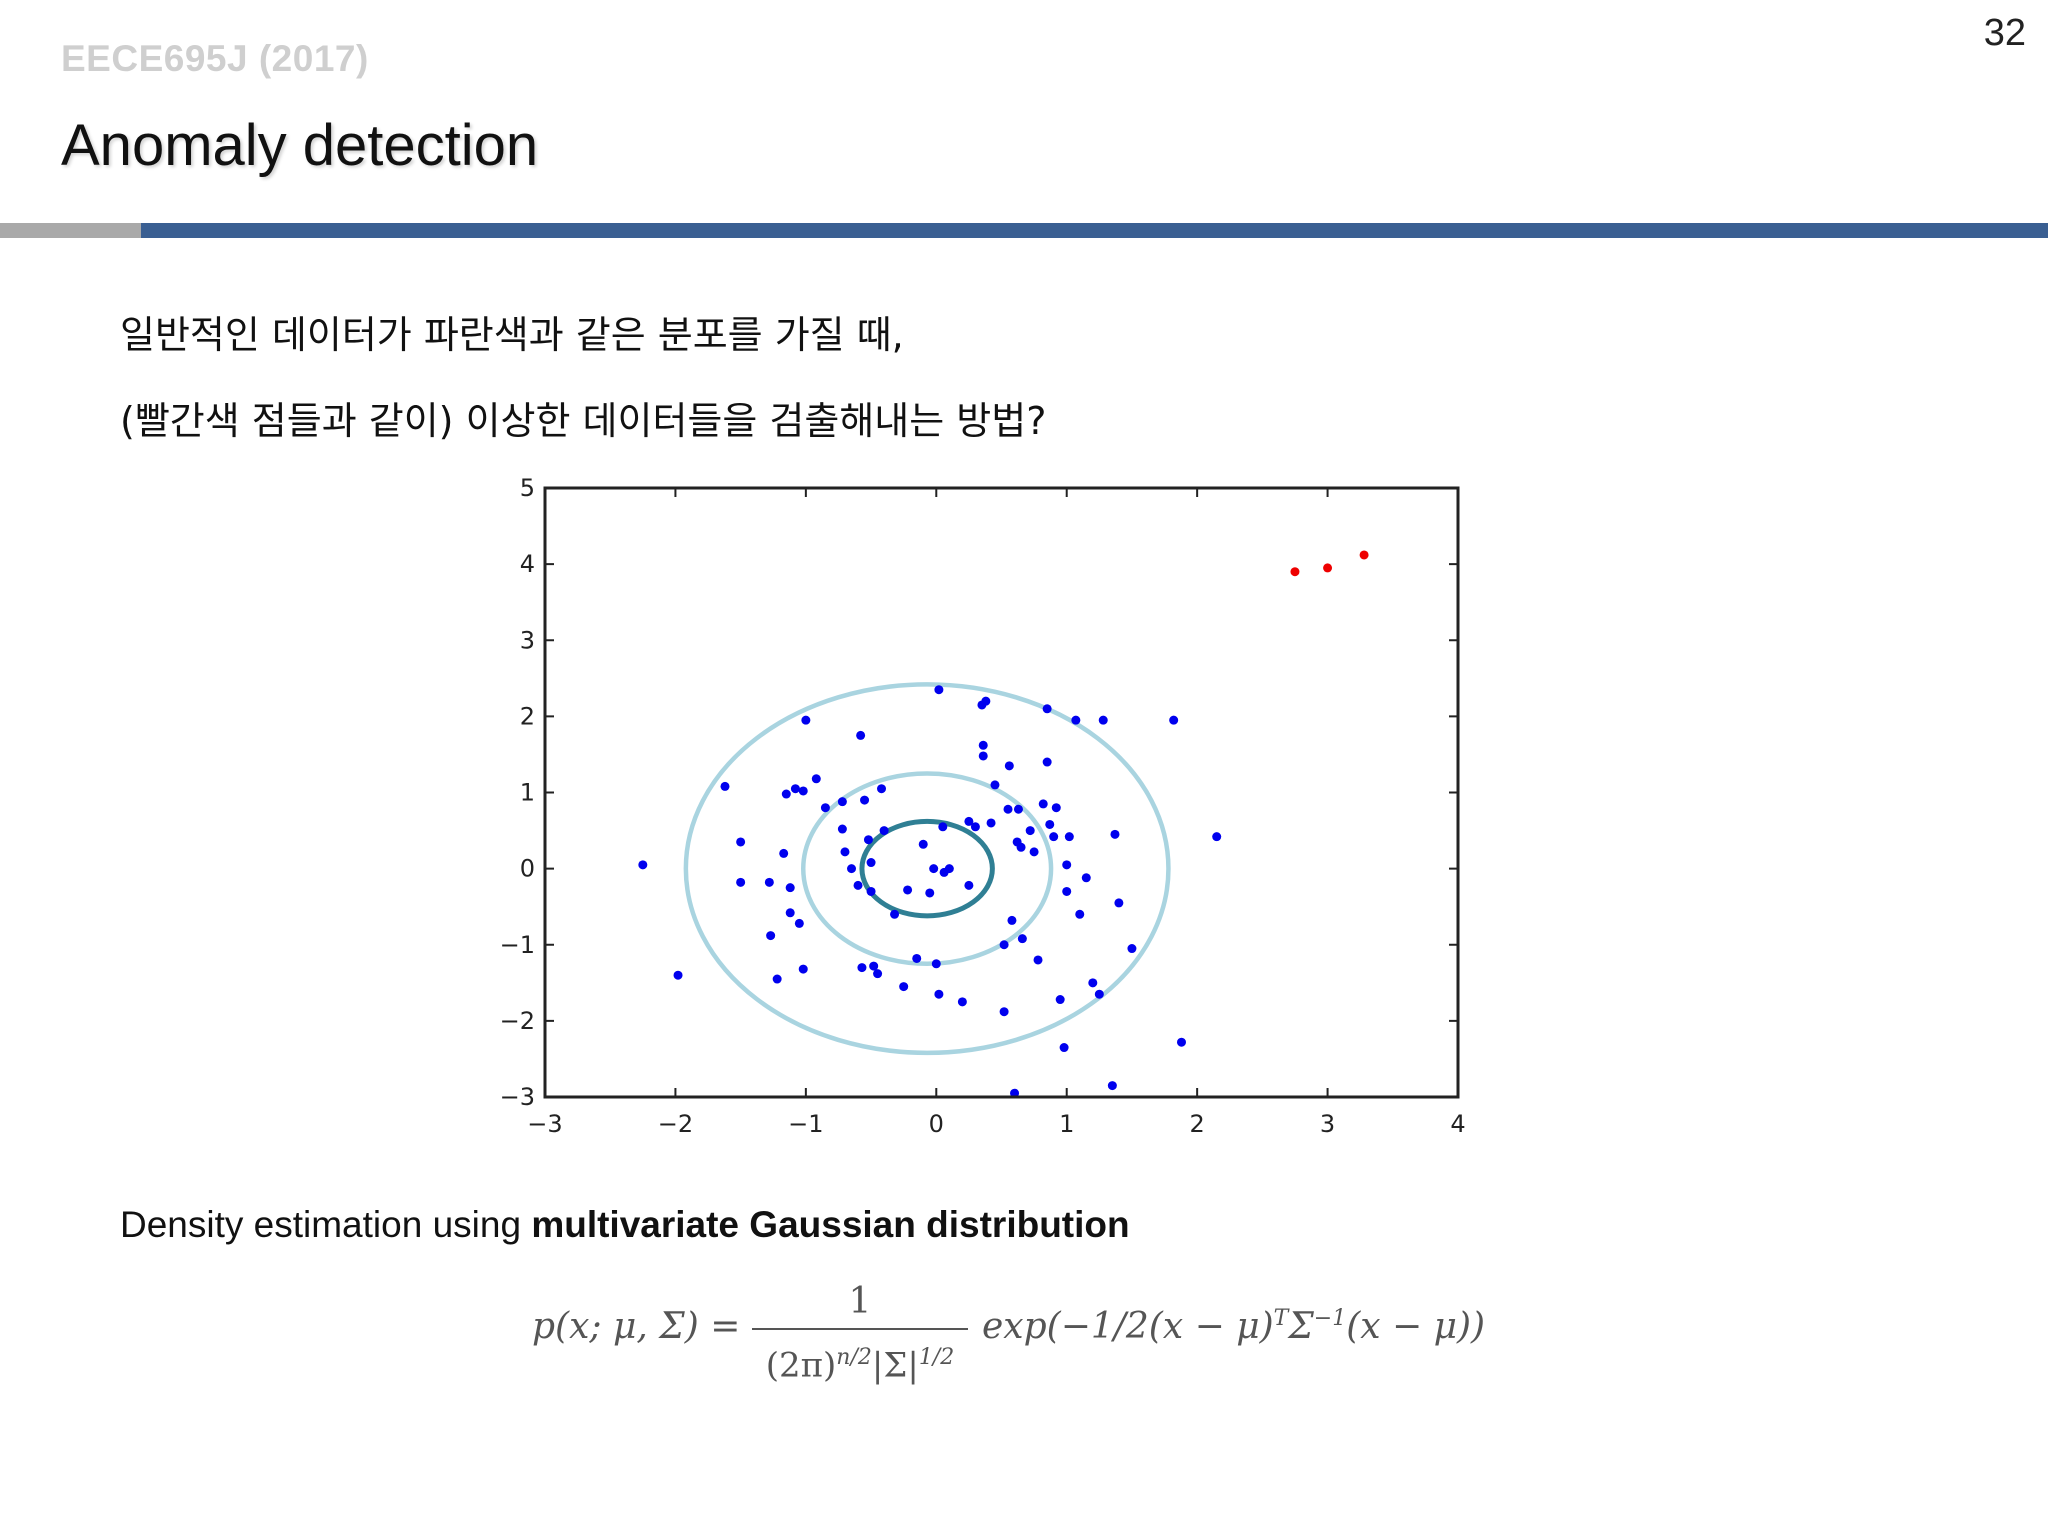  Describe the element at coordinates (1327, 1124) in the screenshot. I see `x-tick-label: 3` at that location.